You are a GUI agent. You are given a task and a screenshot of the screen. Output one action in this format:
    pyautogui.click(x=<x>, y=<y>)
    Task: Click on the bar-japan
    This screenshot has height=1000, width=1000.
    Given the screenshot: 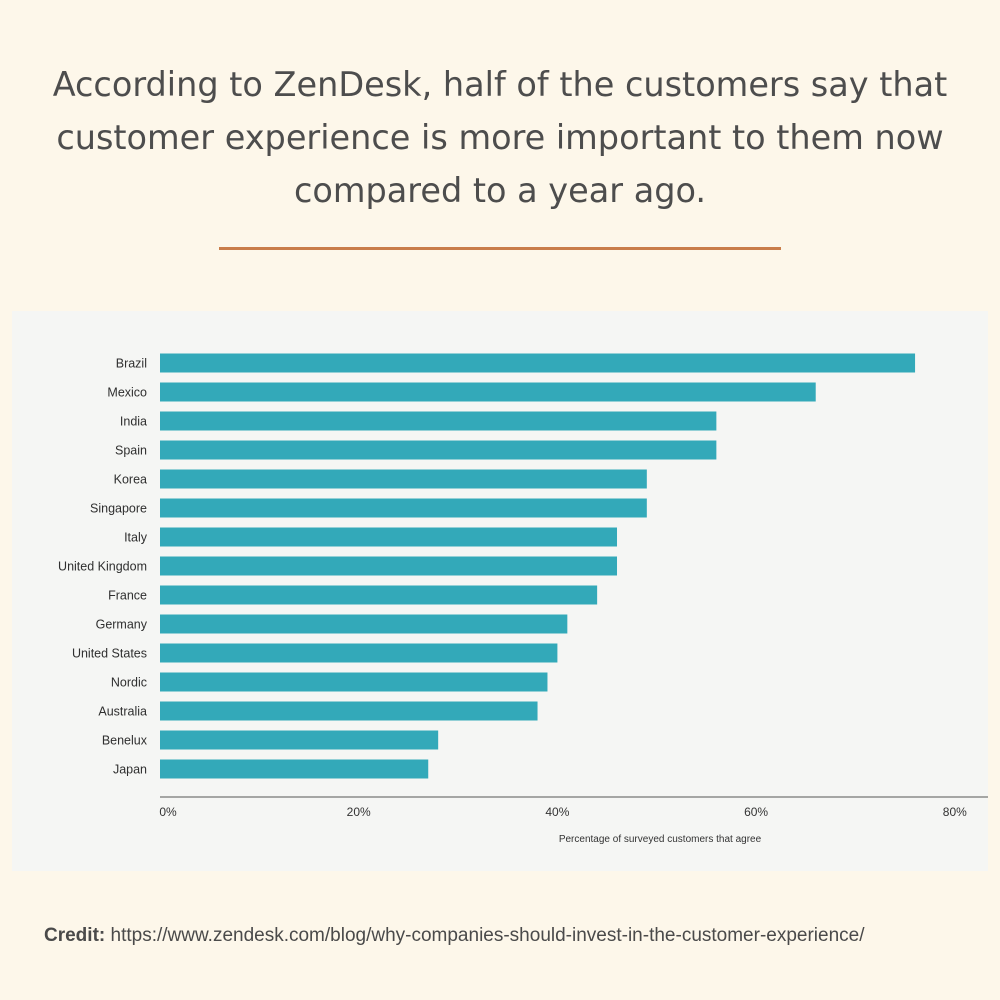 What is the action you would take?
    pyautogui.click(x=294, y=769)
    